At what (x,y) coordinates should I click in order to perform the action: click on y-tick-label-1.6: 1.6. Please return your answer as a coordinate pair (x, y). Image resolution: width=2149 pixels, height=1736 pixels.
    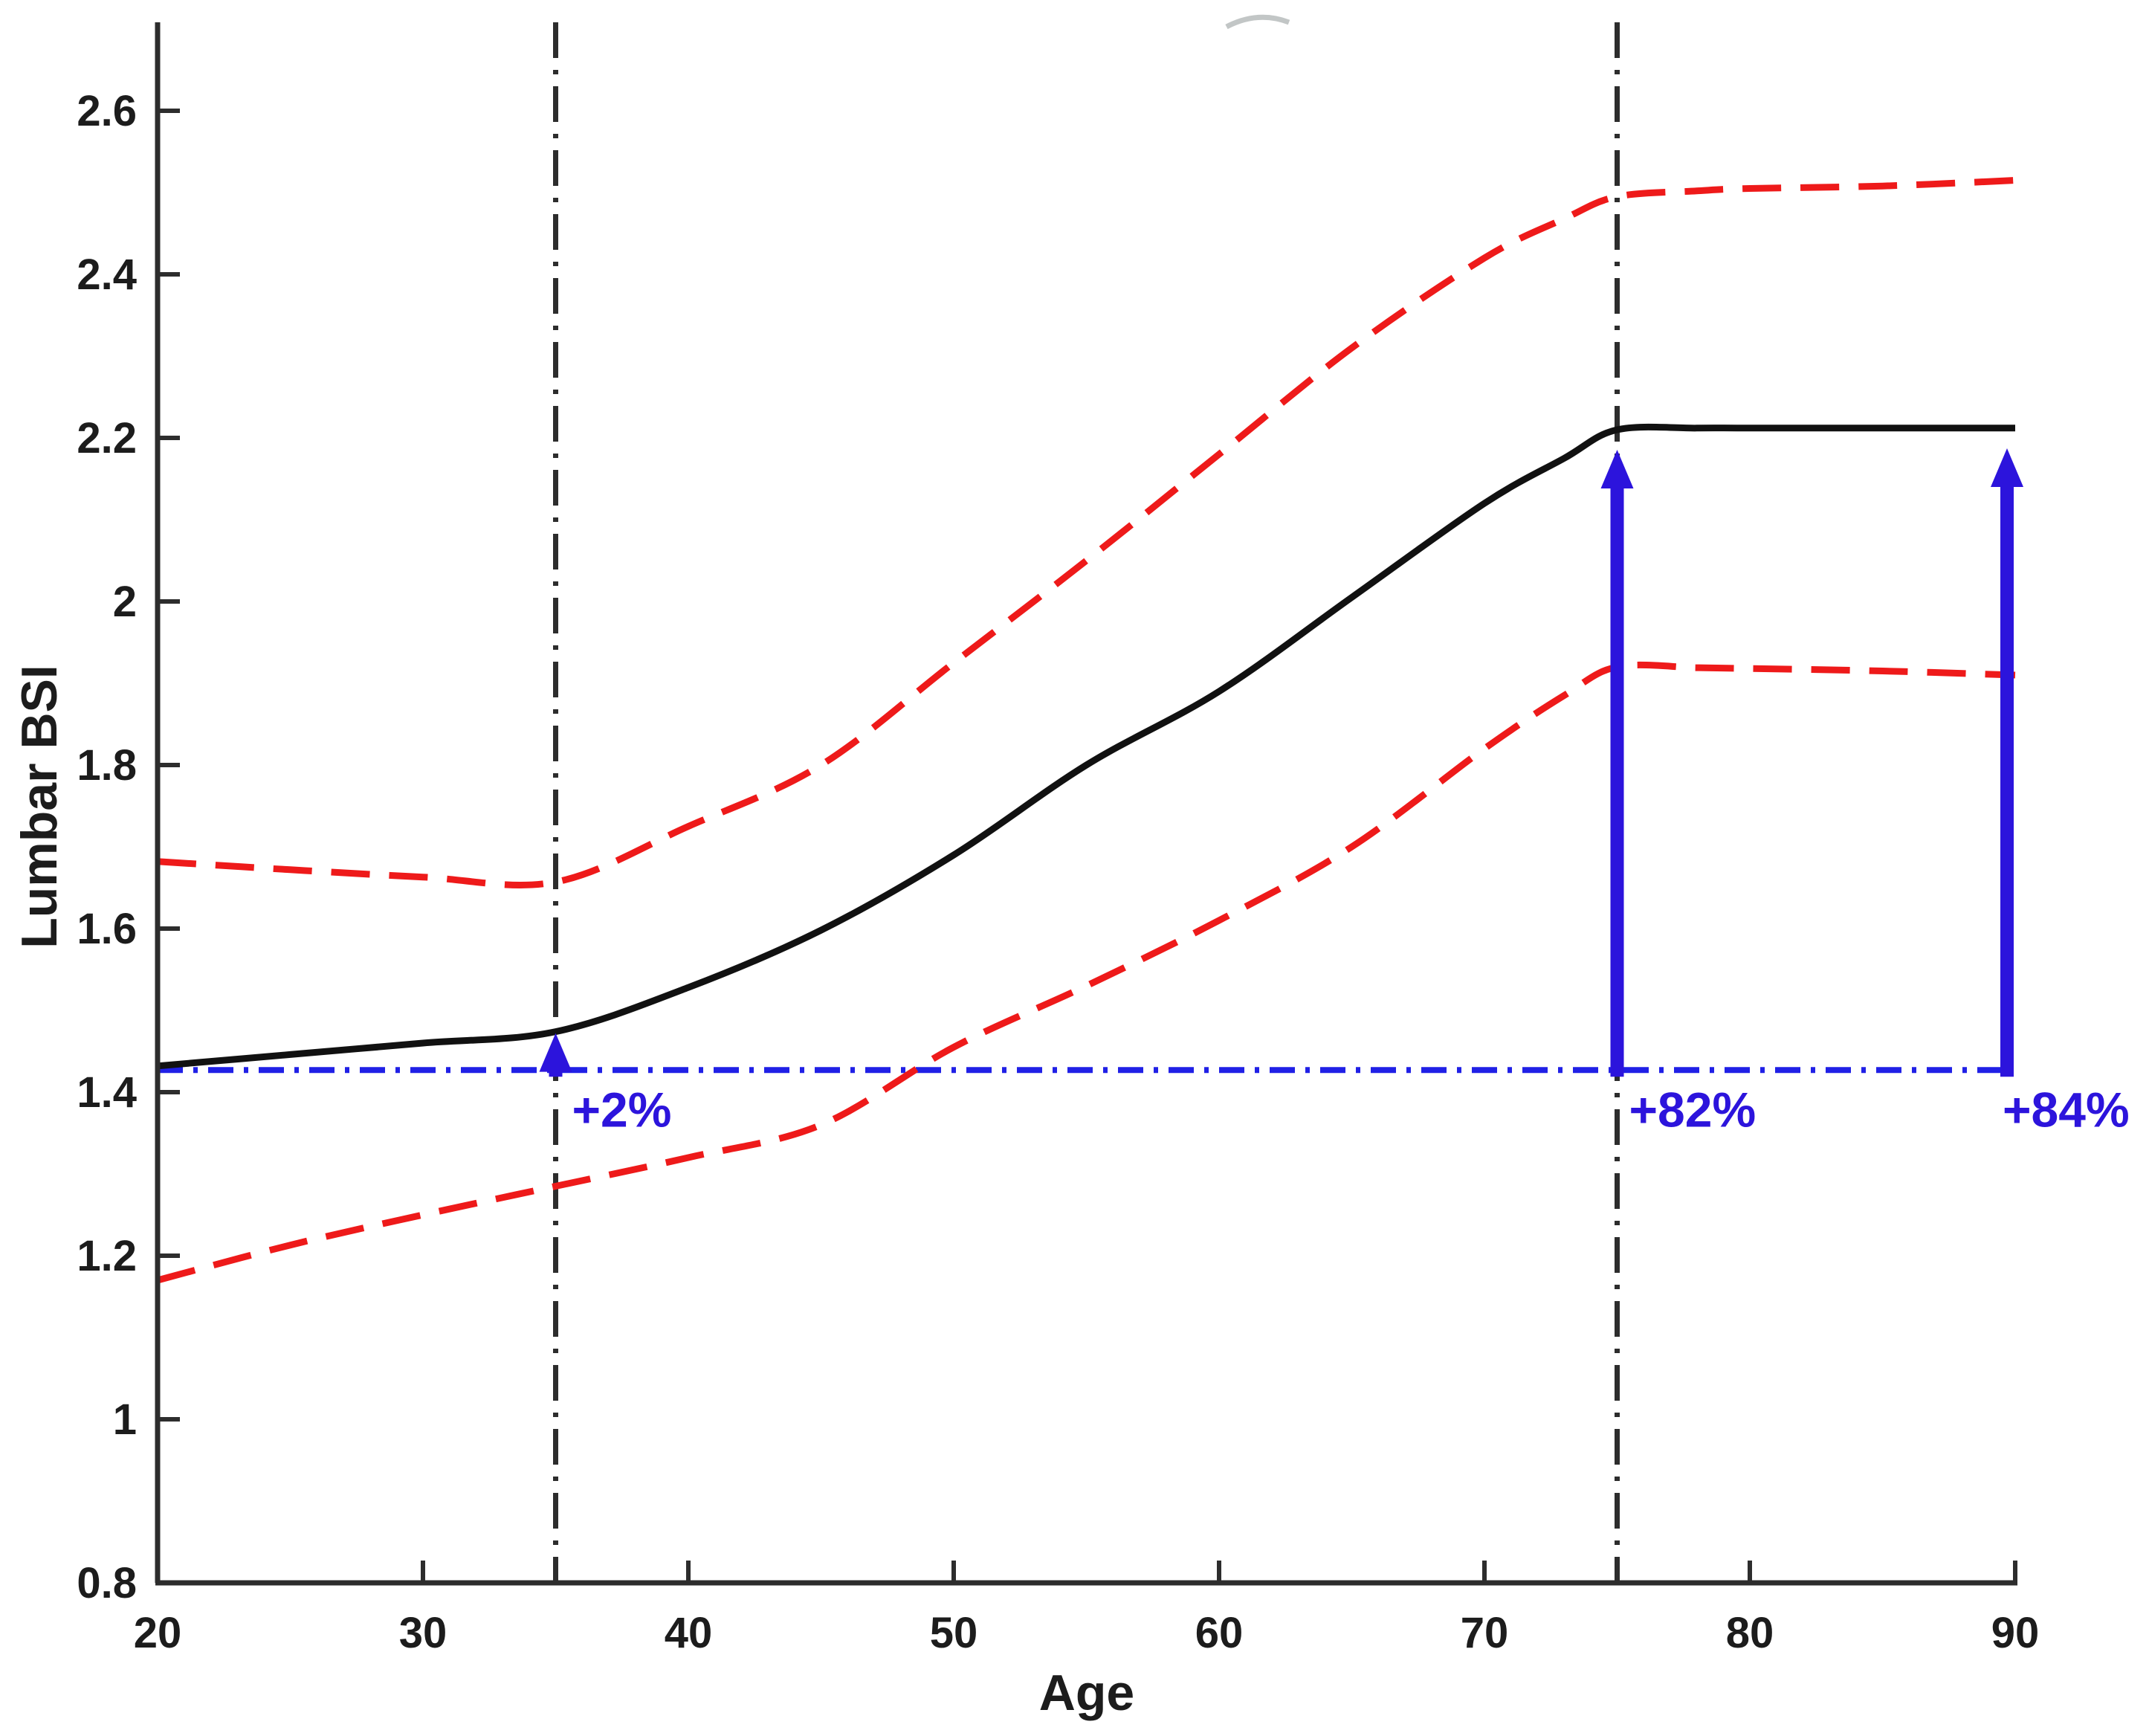
    Looking at the image, I should click on (107, 929).